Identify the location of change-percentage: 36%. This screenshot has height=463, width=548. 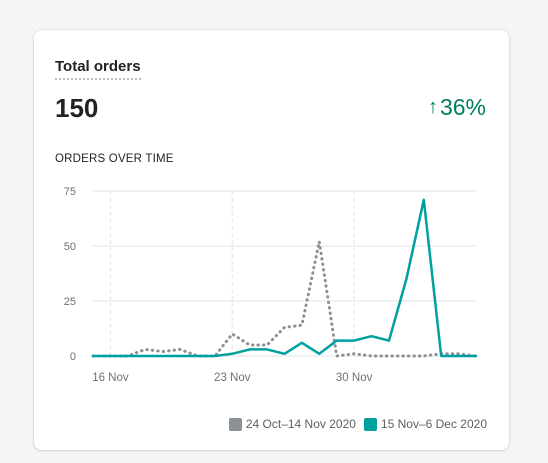
(462, 107).